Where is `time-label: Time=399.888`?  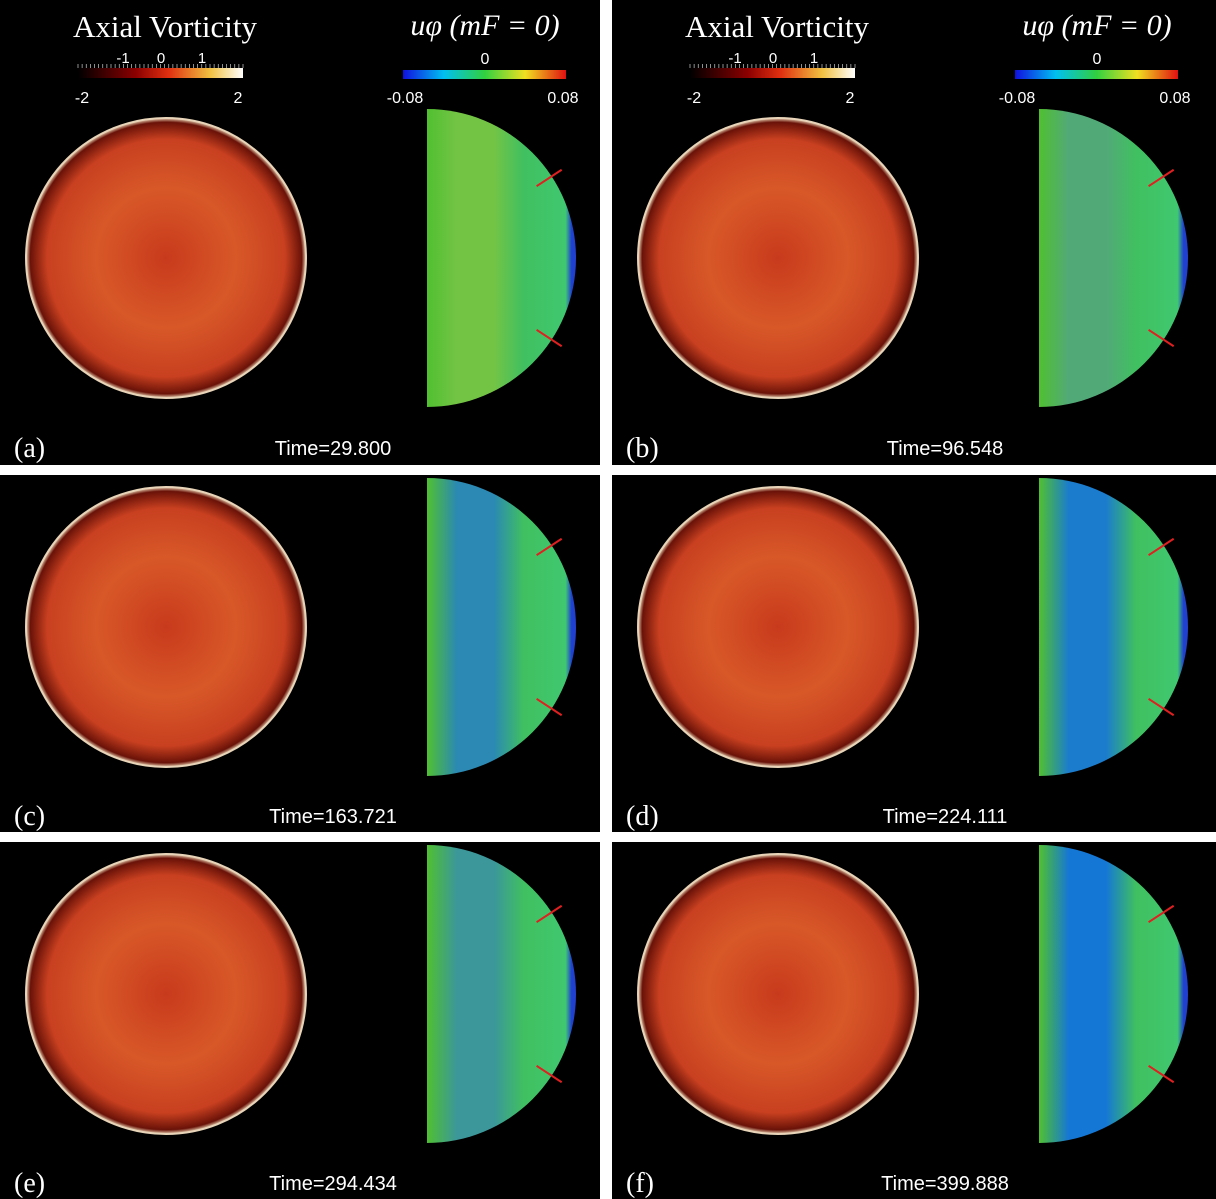
time-label: Time=399.888 is located at coordinates (945, 1184).